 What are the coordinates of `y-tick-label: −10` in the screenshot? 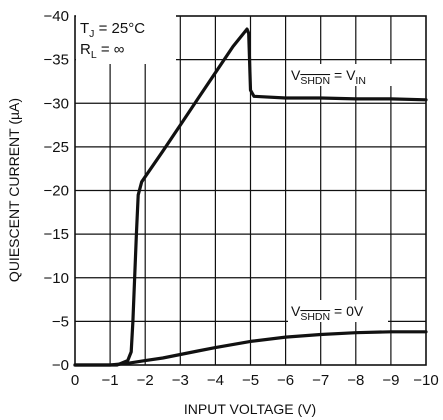 It's located at (56, 278).